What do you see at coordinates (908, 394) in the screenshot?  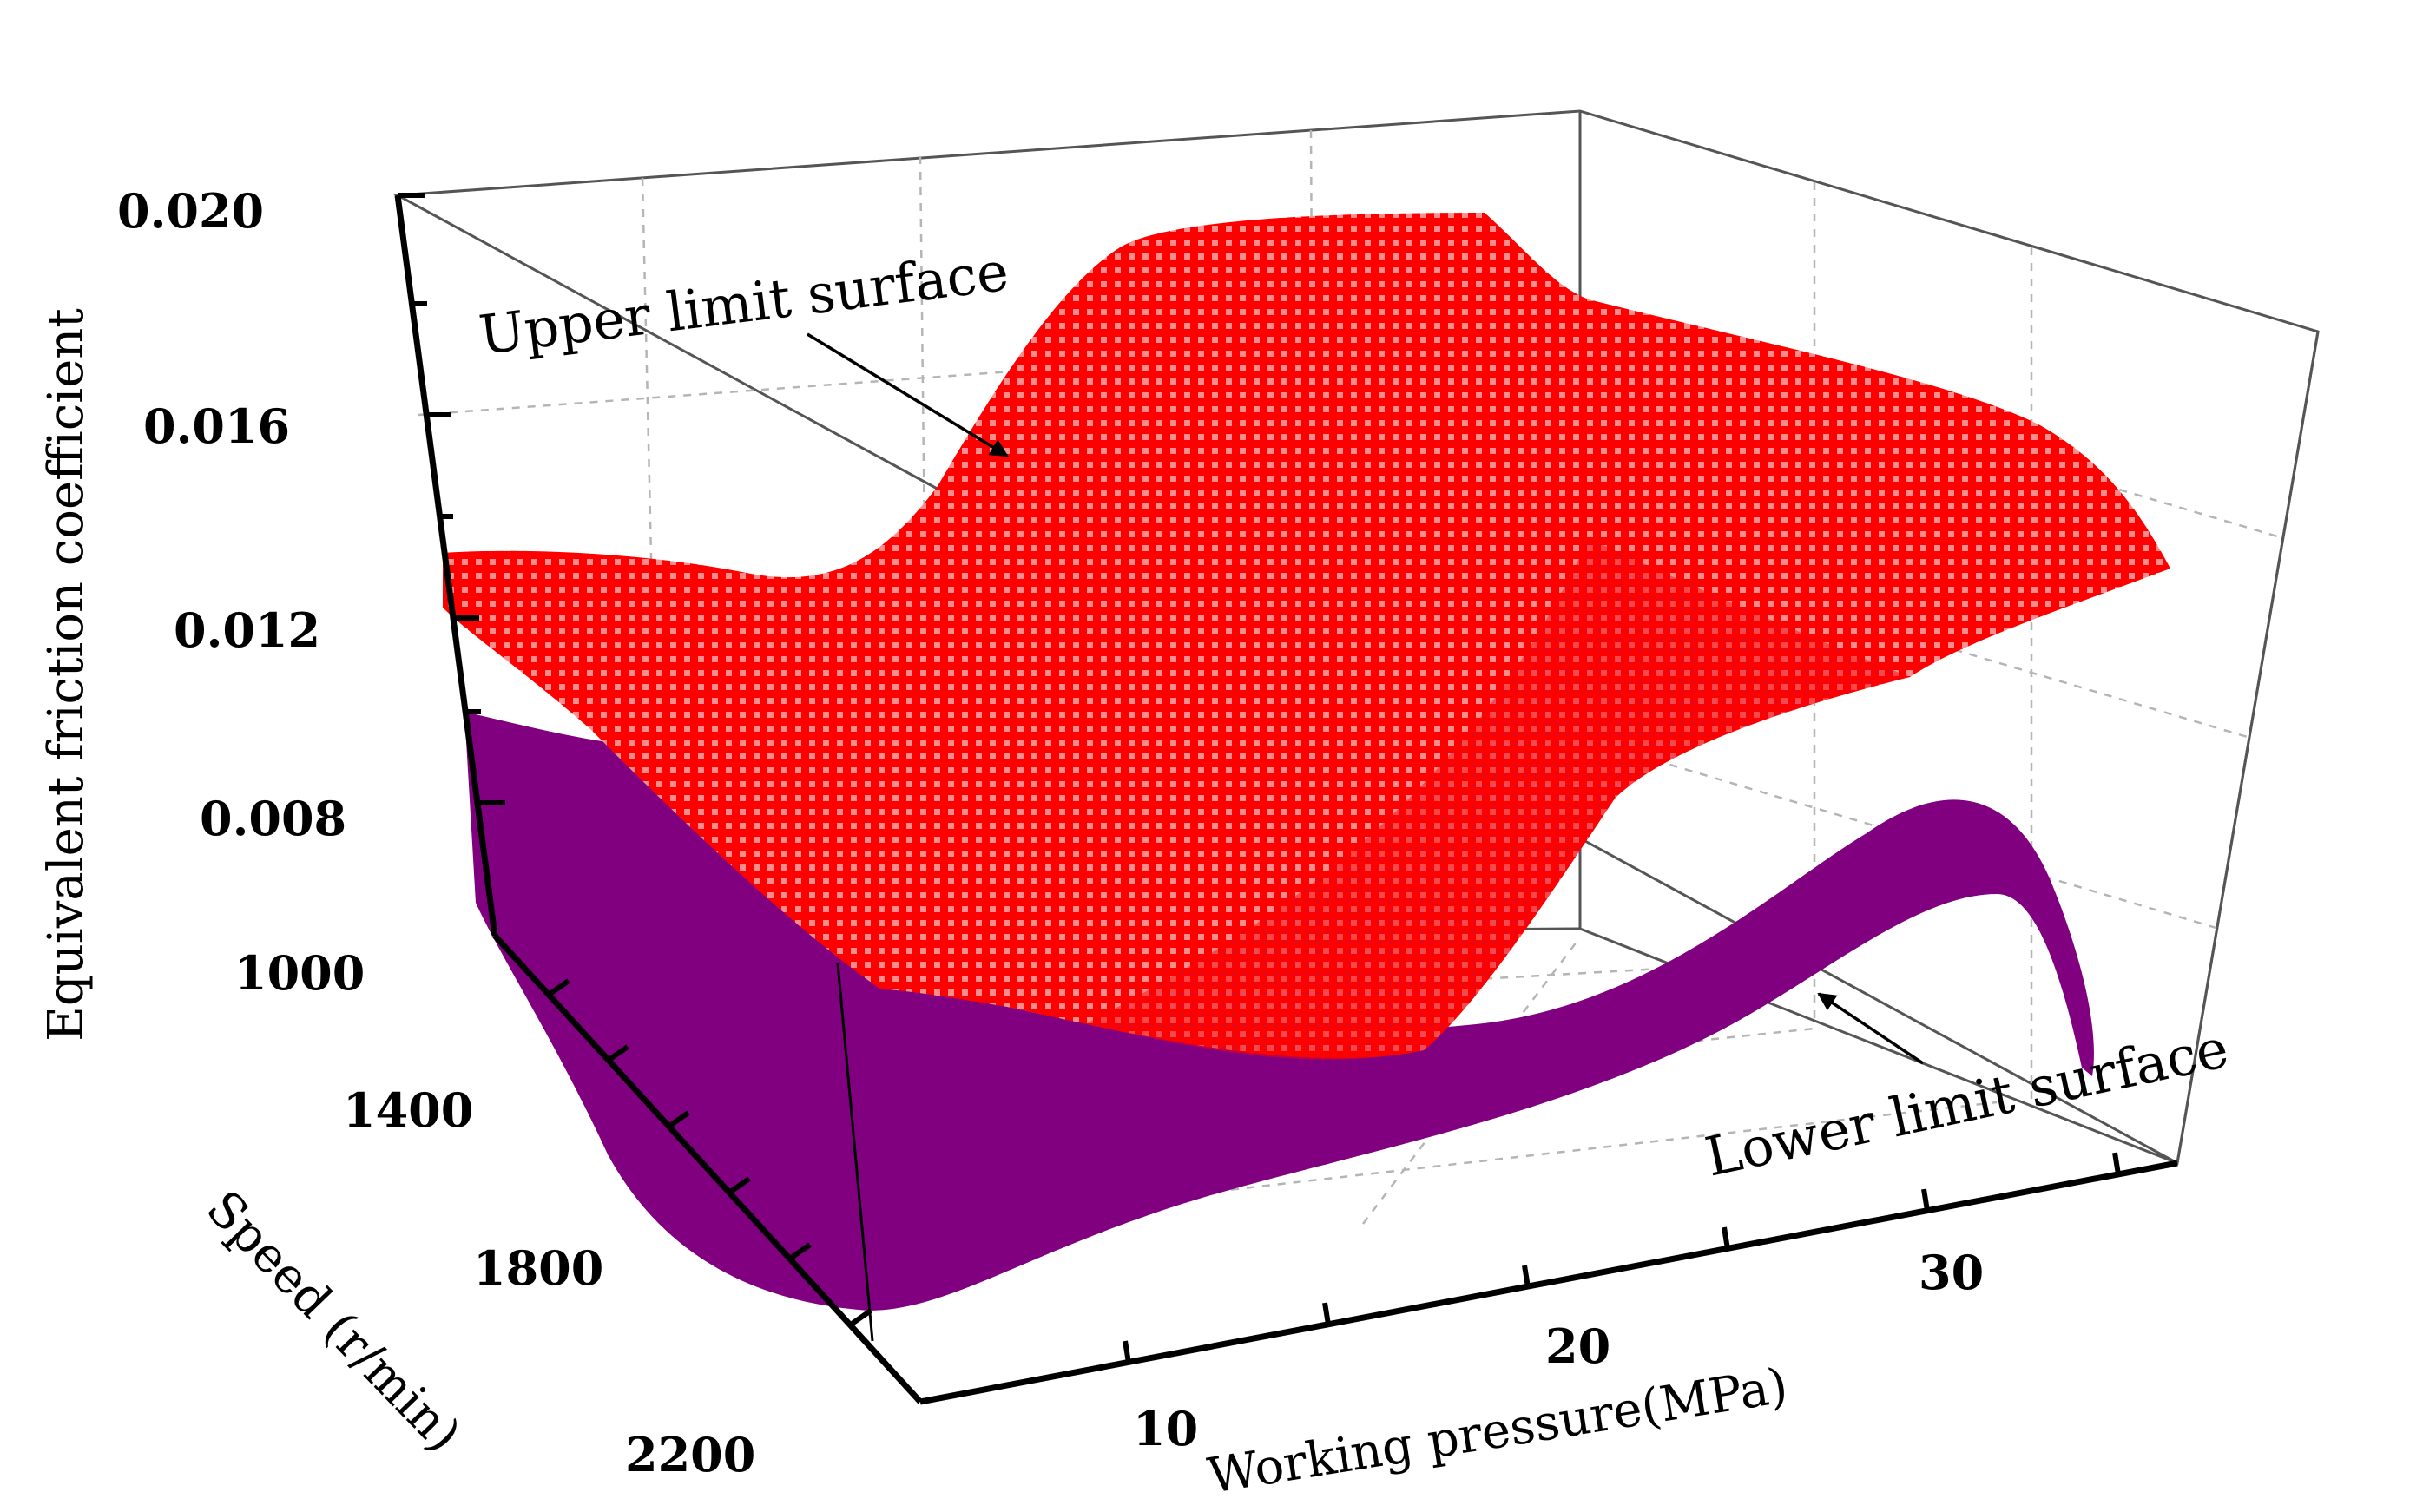 I see `upper-surface-arrow` at bounding box center [908, 394].